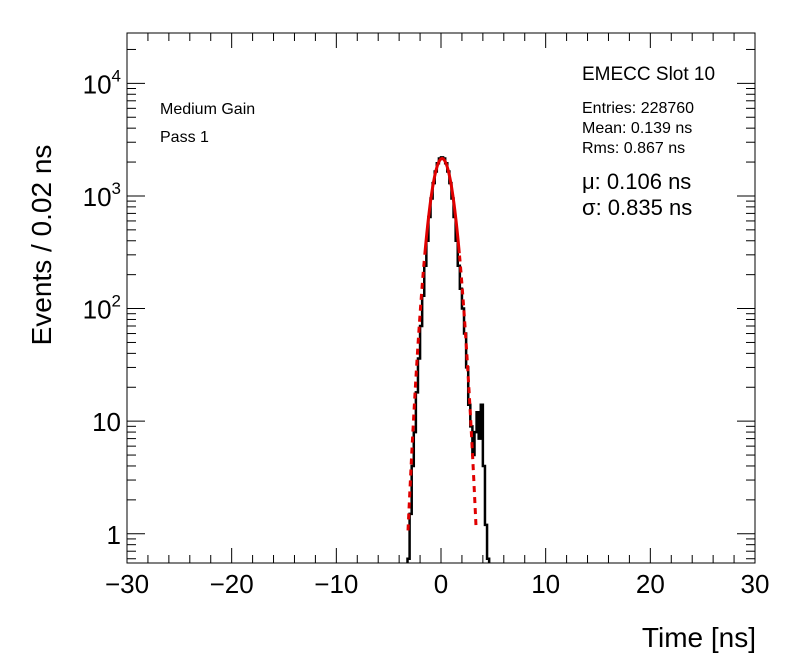 The width and height of the screenshot is (796, 672). What do you see at coordinates (102, 195) in the screenshot?
I see `y-tick-label: 10³` at bounding box center [102, 195].